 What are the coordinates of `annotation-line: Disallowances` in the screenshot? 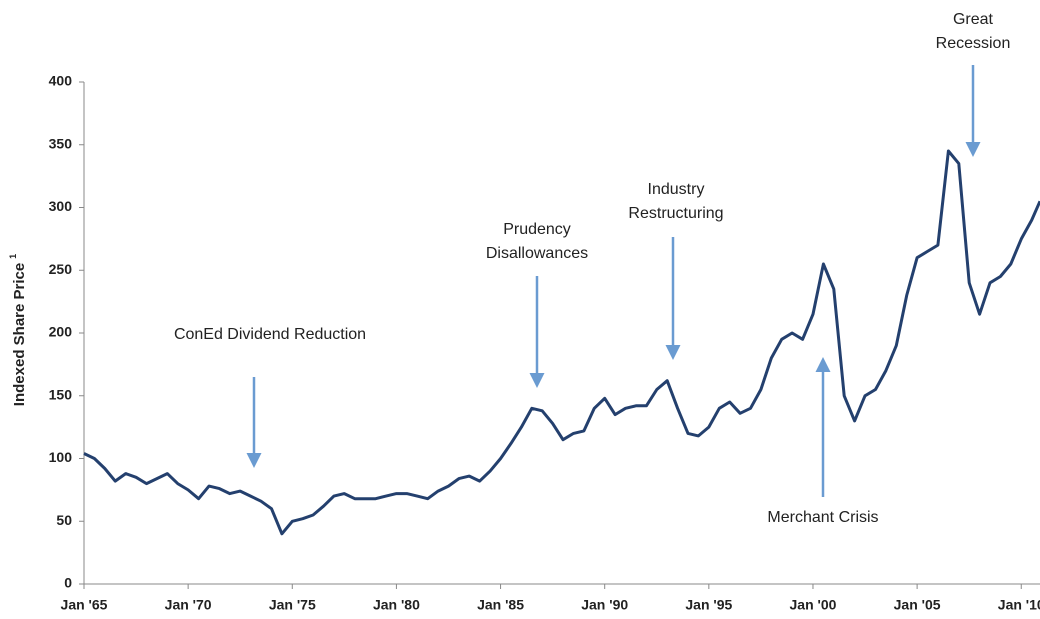 It's located at (537, 253).